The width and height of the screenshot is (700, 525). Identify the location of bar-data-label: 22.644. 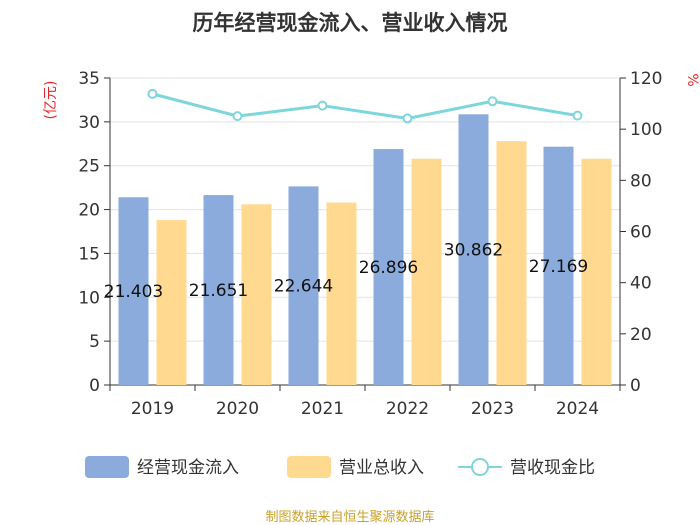
(303, 287).